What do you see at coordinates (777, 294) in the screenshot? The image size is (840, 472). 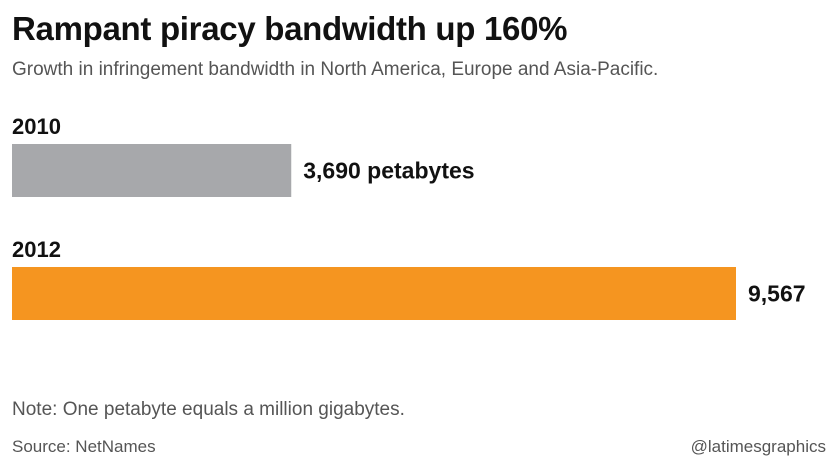 I see `value-label-2012: 9,567` at bounding box center [777, 294].